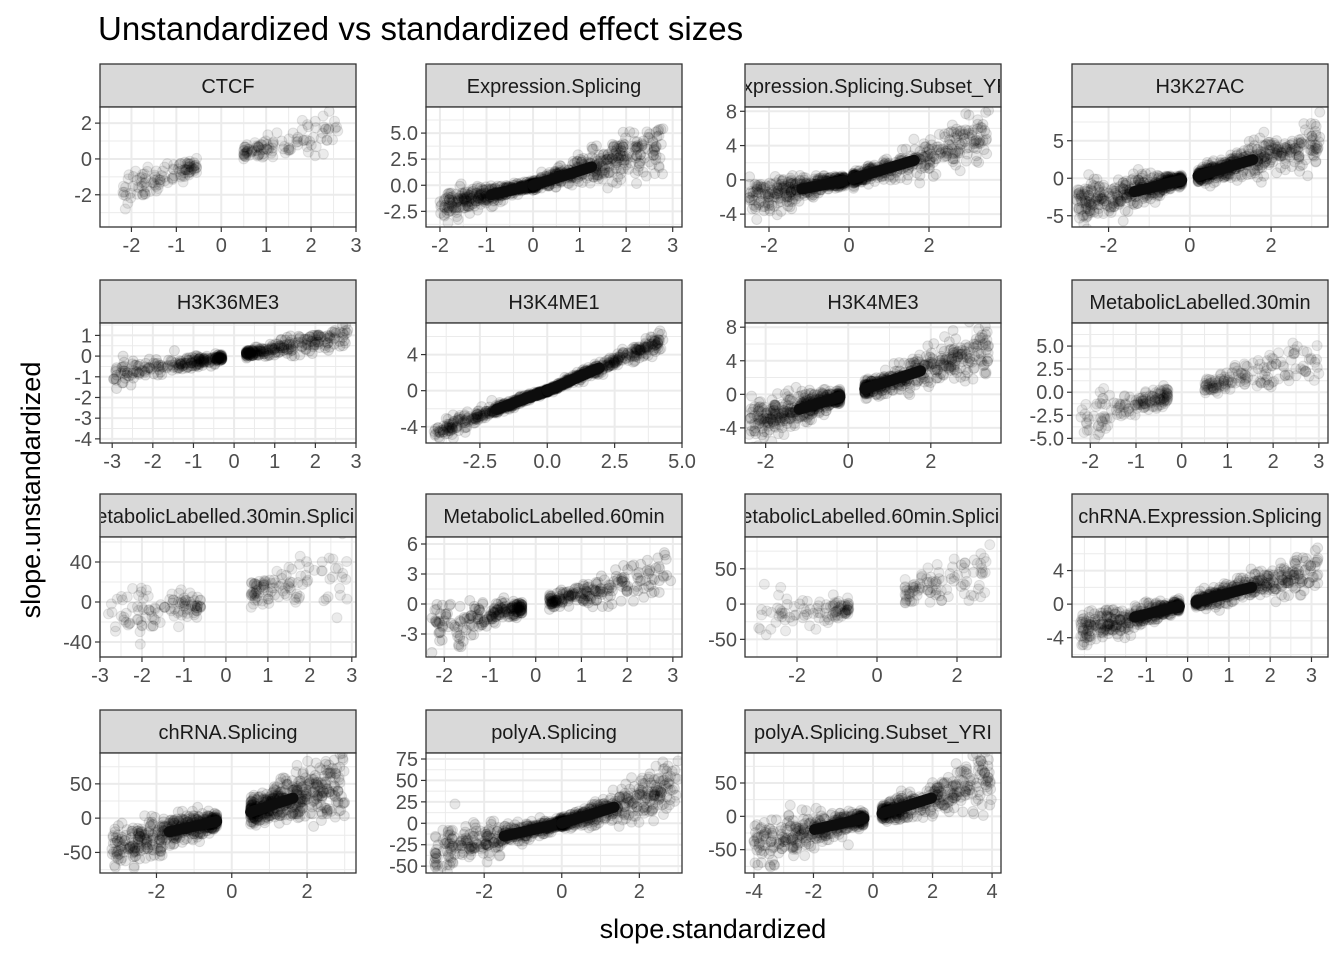  I want to click on x-tick-label: 0, so click(221, 246).